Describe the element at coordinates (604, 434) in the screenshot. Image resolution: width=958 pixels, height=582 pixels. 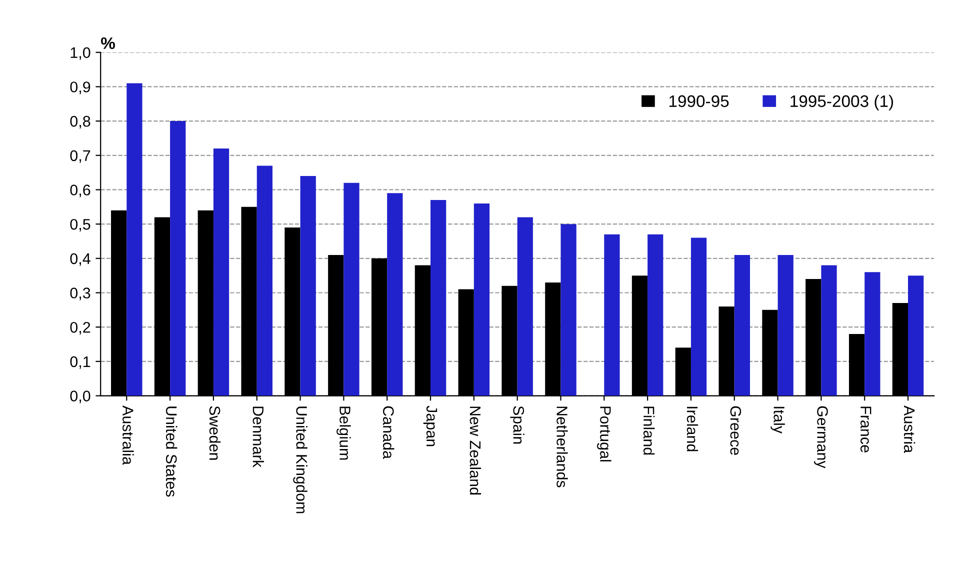
I see `x-tick-label: Portugal` at that location.